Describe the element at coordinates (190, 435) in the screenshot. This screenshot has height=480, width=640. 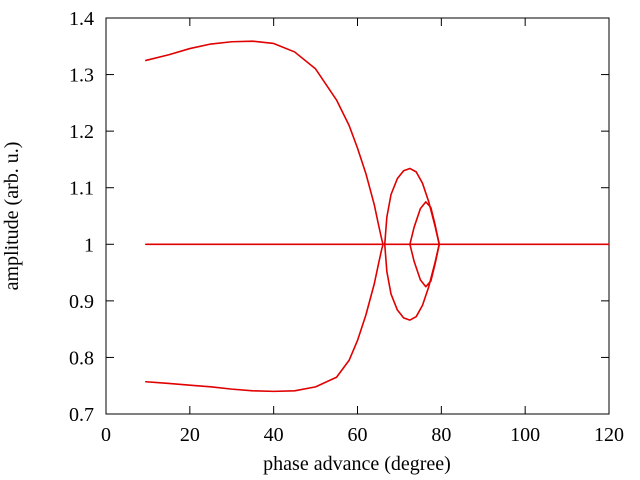
I see `x-tick-label: 20` at that location.